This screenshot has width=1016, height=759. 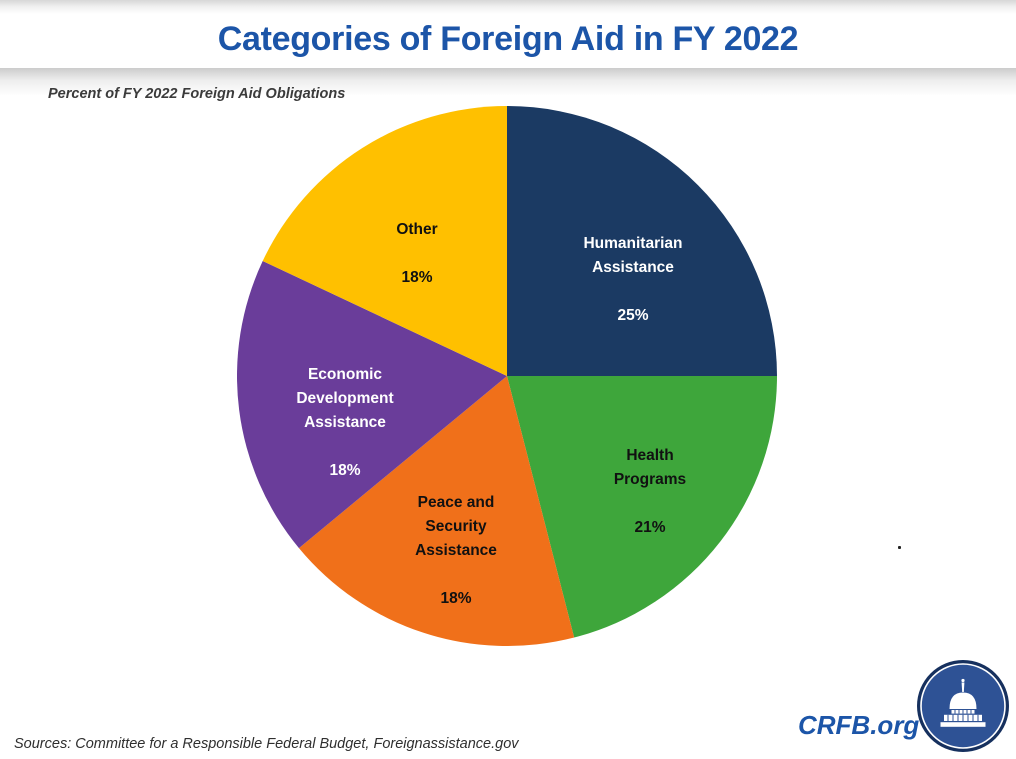 I want to click on slice-label-economic-development-assistance: Economic Development Assistance 18%, so click(x=344, y=411).